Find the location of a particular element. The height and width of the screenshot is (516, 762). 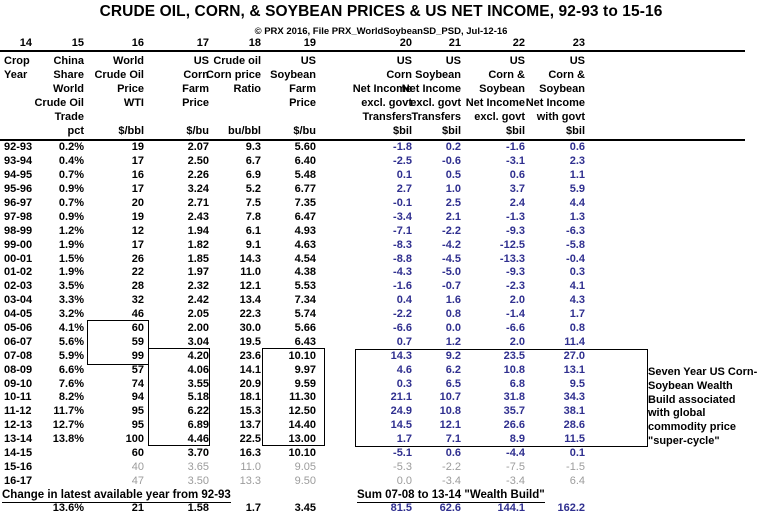

row-label: 11-12 is located at coordinates (18, 411).